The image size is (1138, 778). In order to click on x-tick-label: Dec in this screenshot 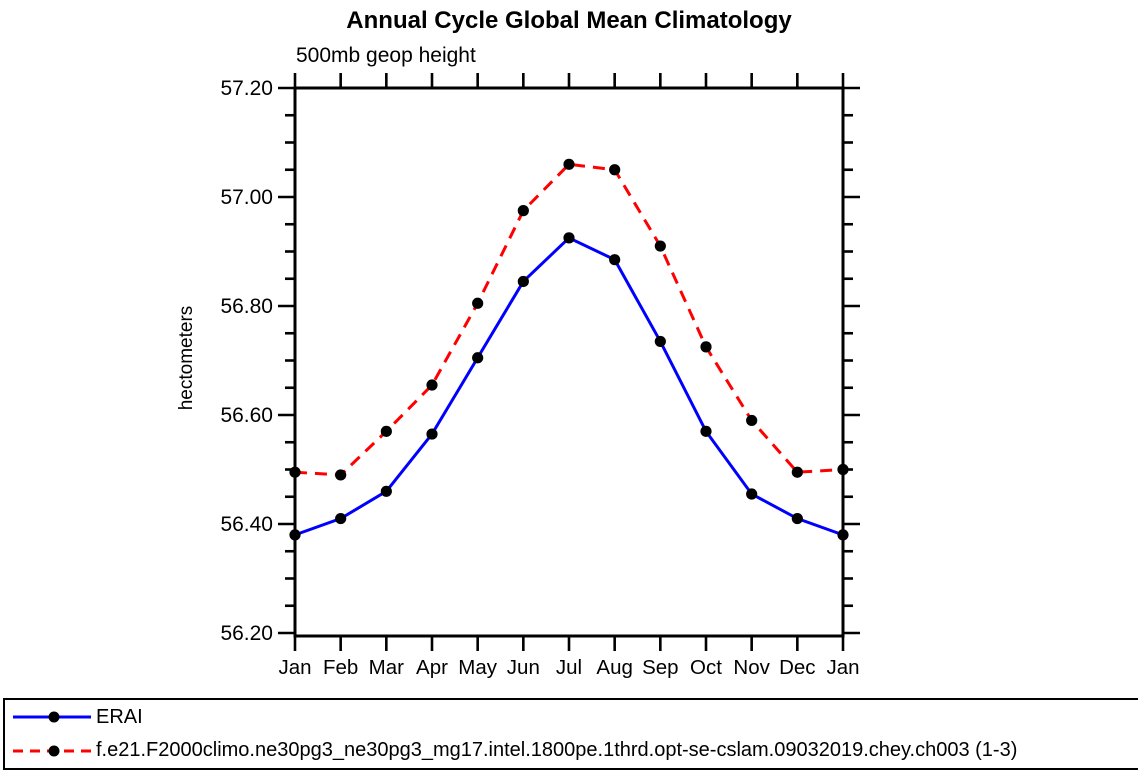, I will do `click(797, 667)`.